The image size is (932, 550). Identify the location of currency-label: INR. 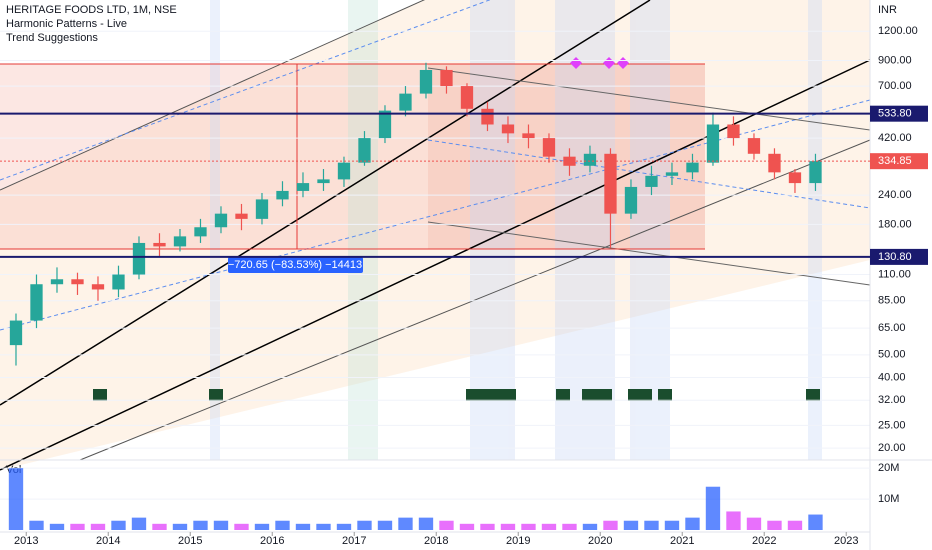
(887, 10).